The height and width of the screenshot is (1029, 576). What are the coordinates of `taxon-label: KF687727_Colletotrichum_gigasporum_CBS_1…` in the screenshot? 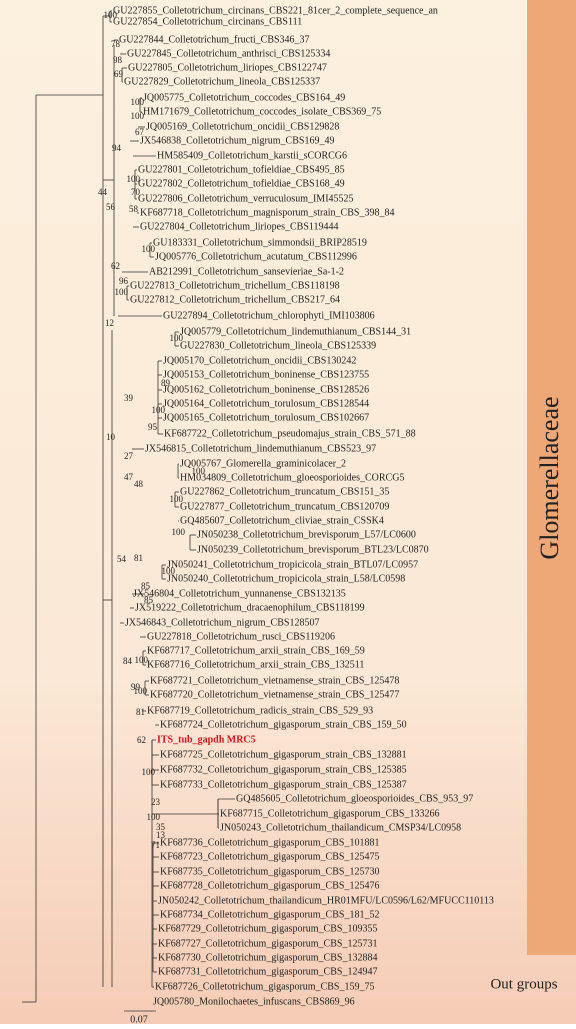 It's located at (267, 943).